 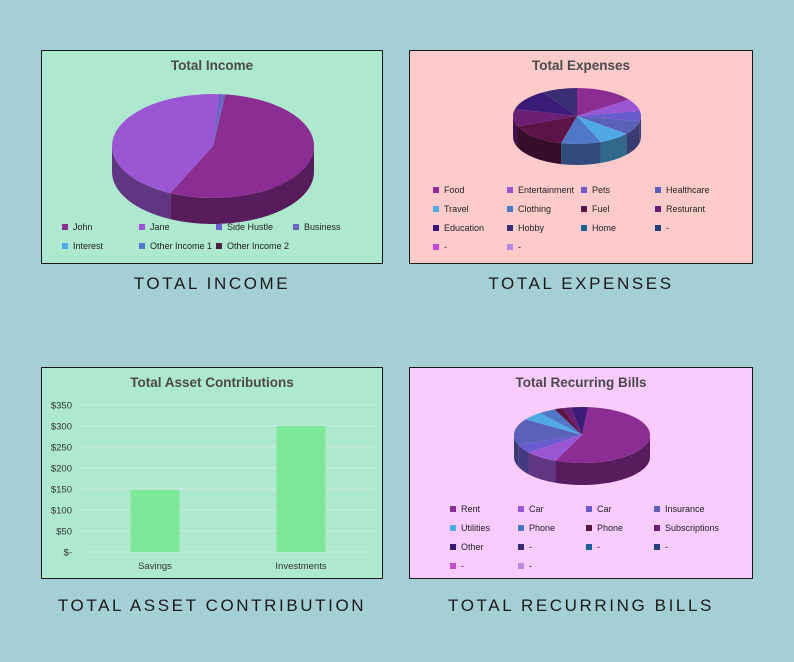 What do you see at coordinates (470, 528) in the screenshot?
I see `legend-item: Utilities` at bounding box center [470, 528].